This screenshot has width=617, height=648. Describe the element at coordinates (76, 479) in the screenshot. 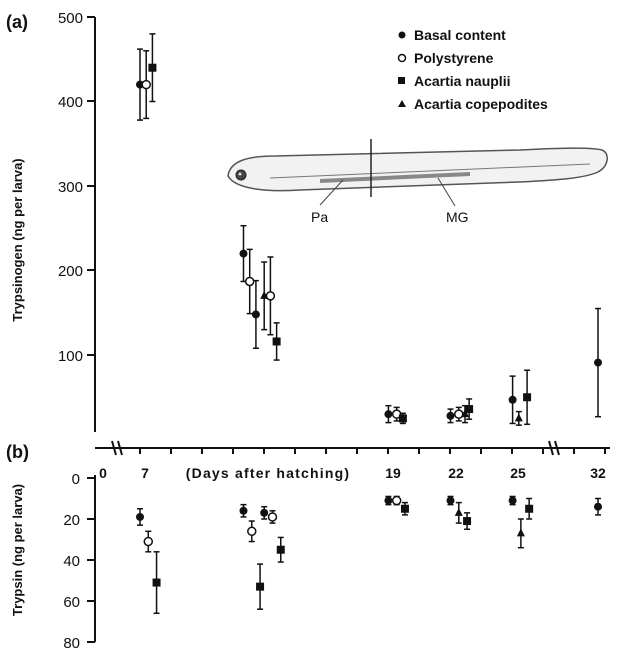

I see `panel-b-y-tick-label: 0` at that location.